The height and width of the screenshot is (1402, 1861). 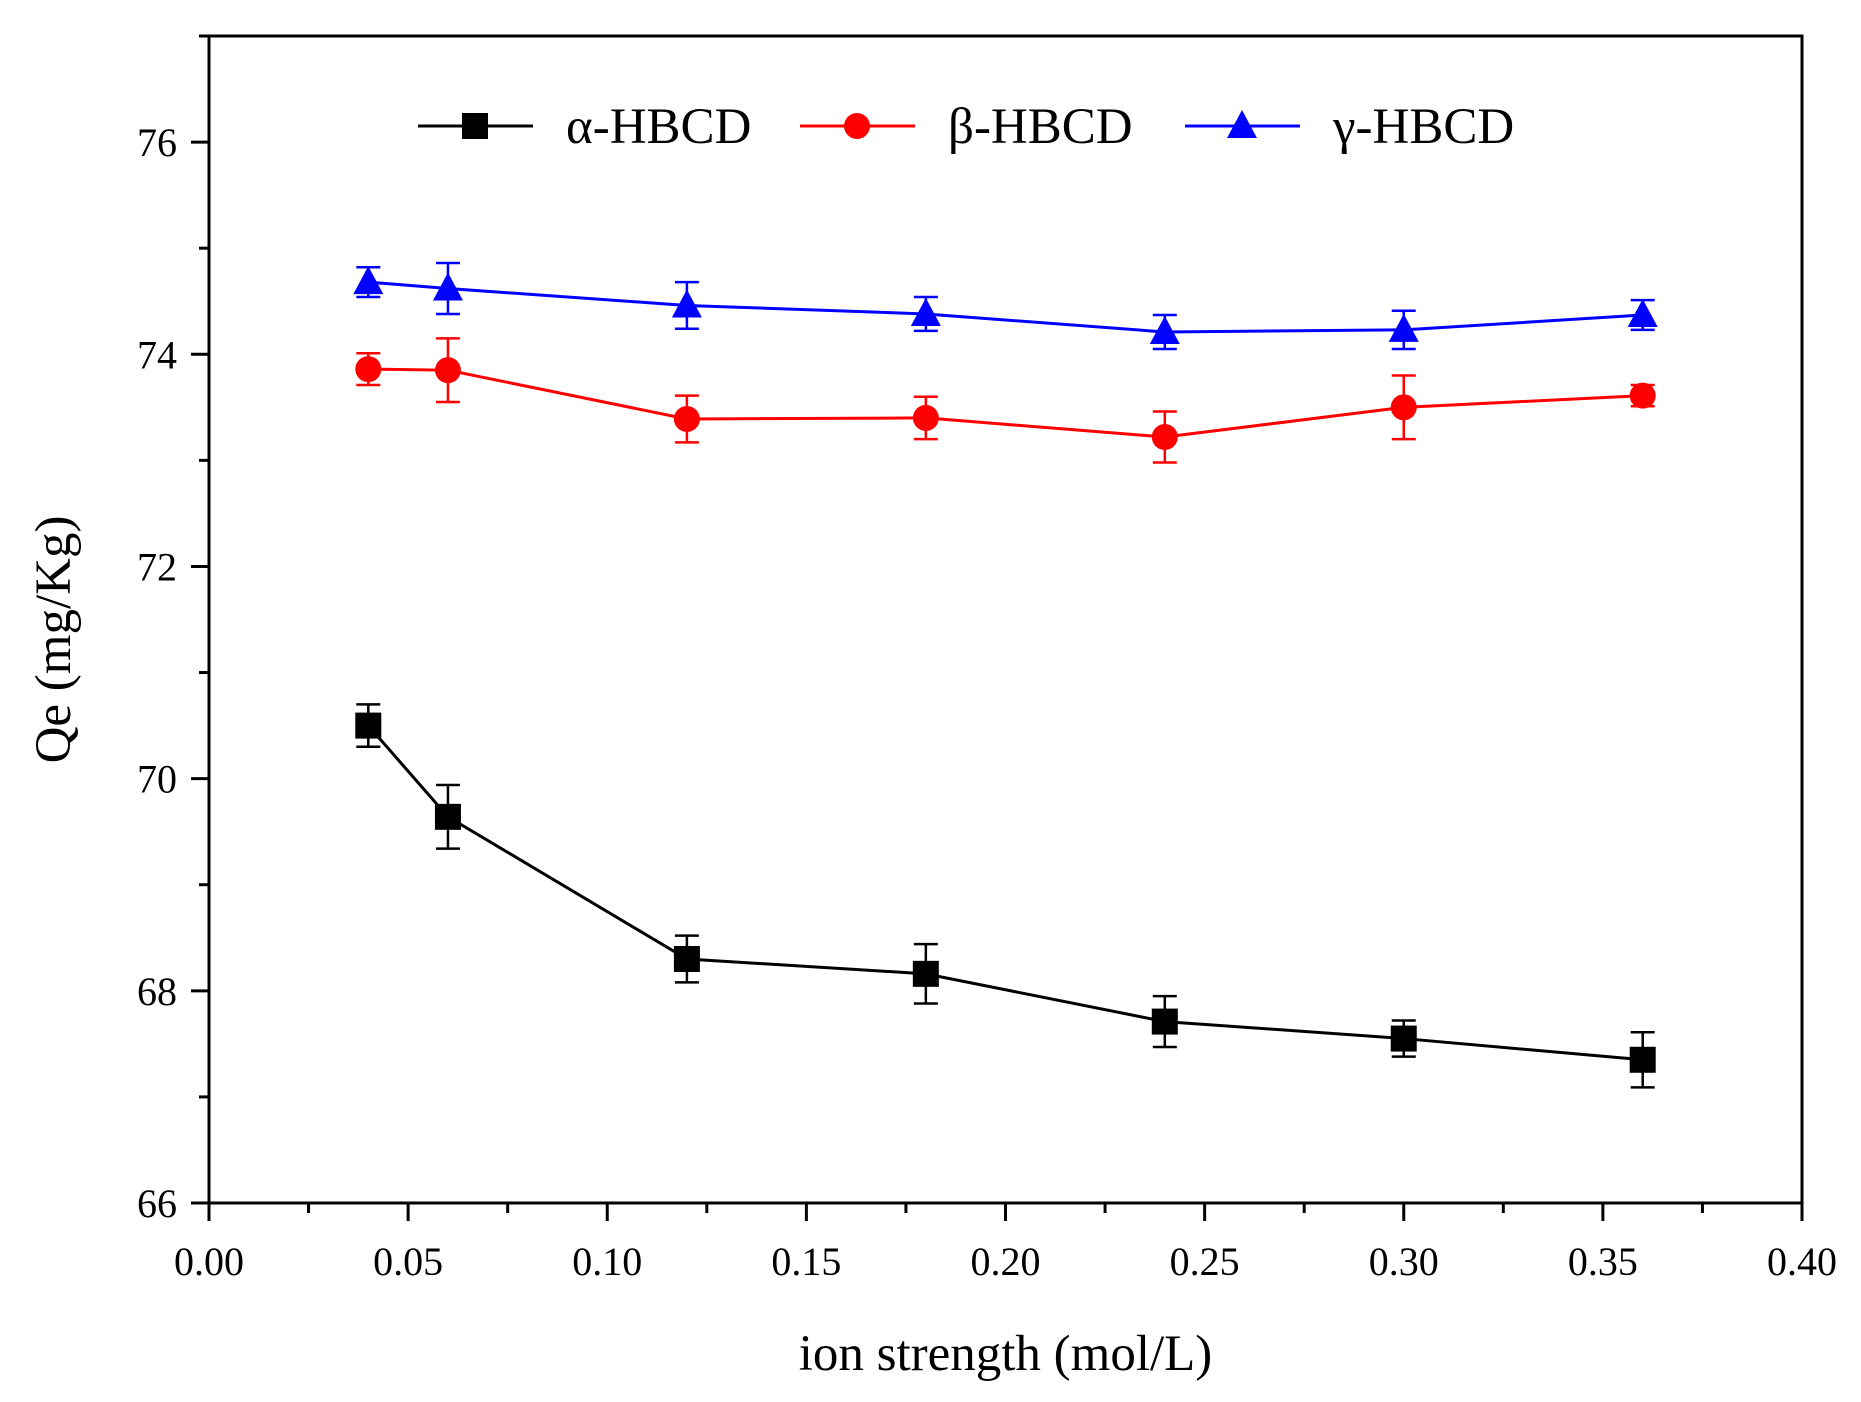 I want to click on legend-entry-3: γ-HBCD, so click(x=1349, y=127).